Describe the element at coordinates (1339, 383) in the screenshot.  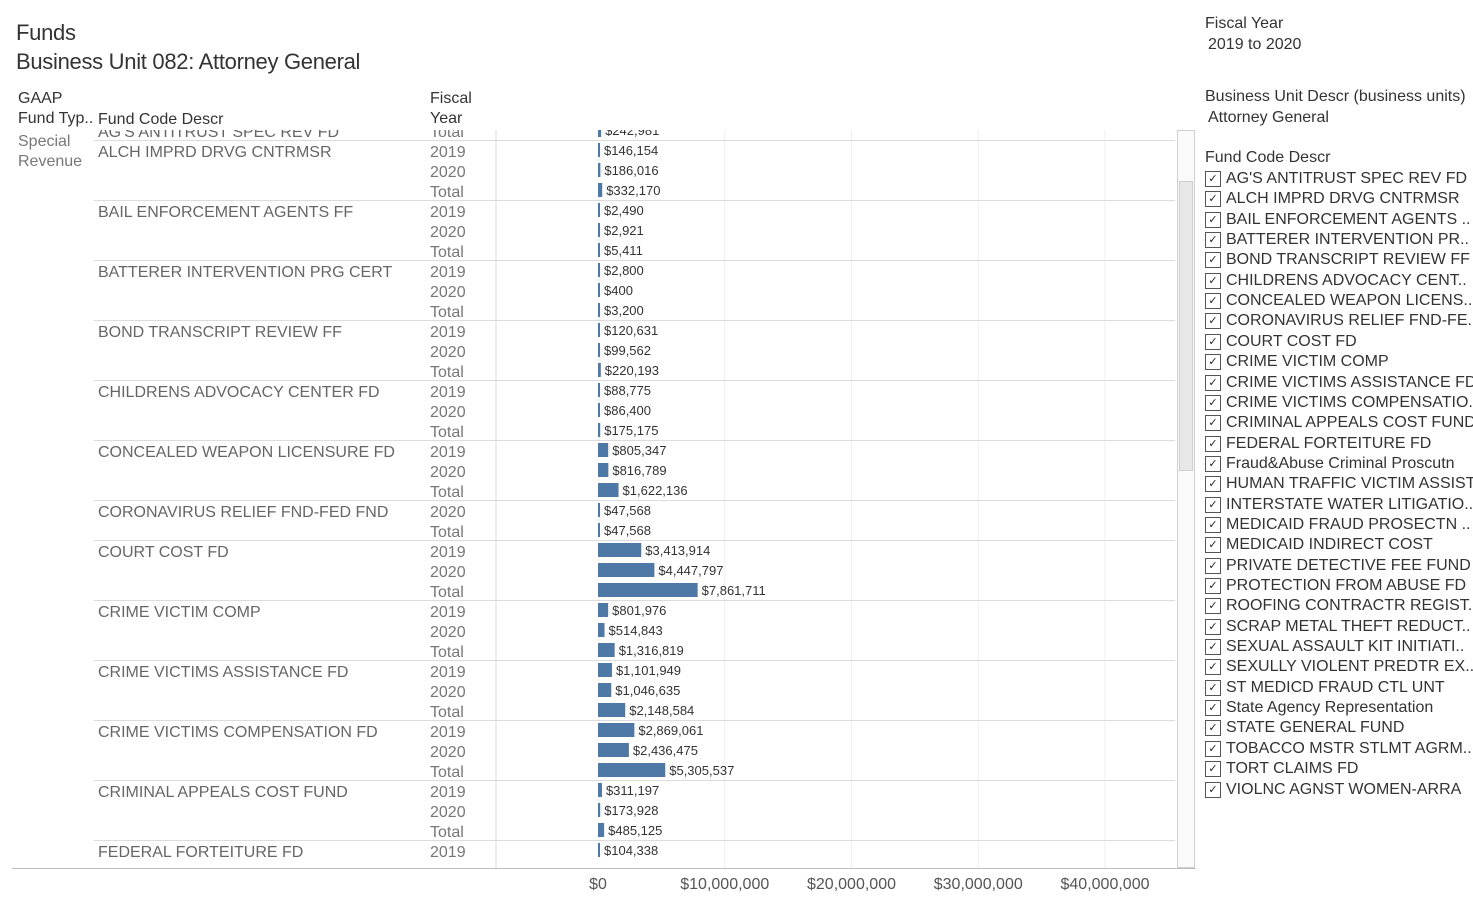
I see `fund-filter-item: ✓ CRIME VICTIMS ASSISTANCE FD` at that location.